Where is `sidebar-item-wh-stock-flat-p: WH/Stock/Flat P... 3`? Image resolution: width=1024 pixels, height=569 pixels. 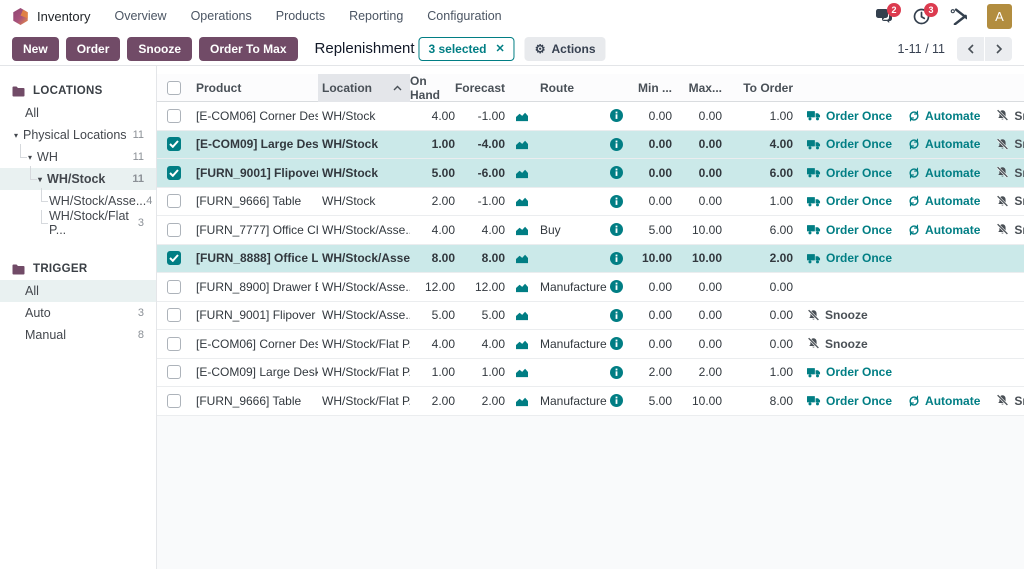 sidebar-item-wh-stock-flat-p: WH/Stock/Flat P... 3 is located at coordinates (78, 223).